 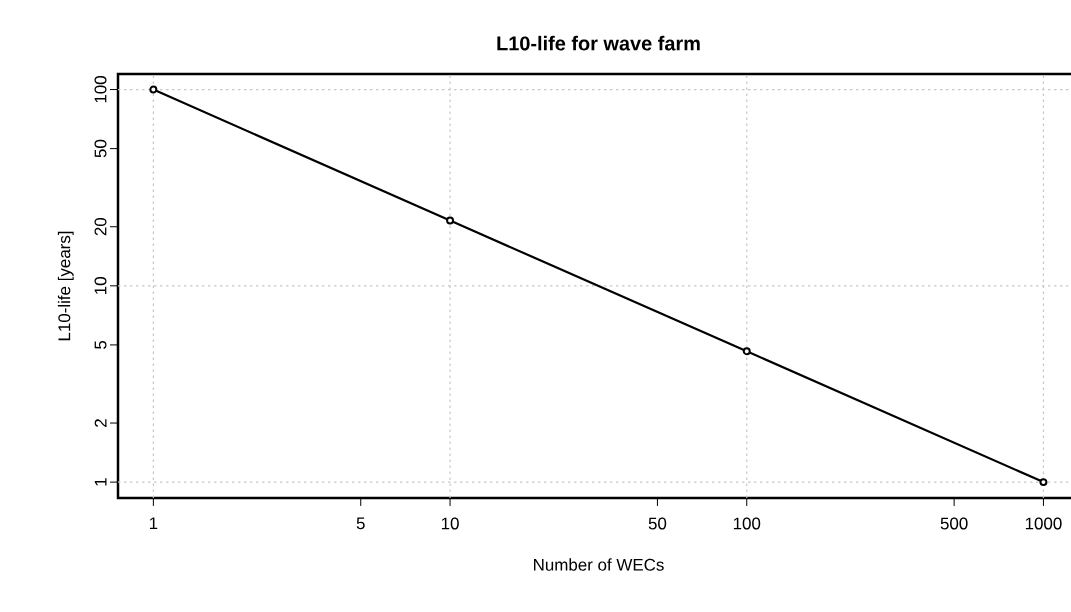 I want to click on x-tick-label: 100, so click(x=747, y=523).